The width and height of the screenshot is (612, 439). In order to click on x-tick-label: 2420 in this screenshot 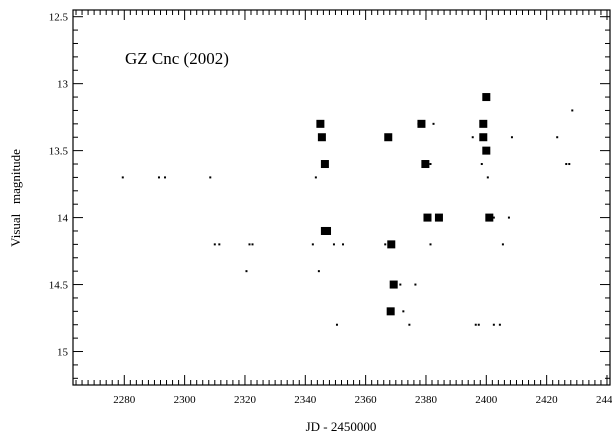, I will do `click(547, 400)`.